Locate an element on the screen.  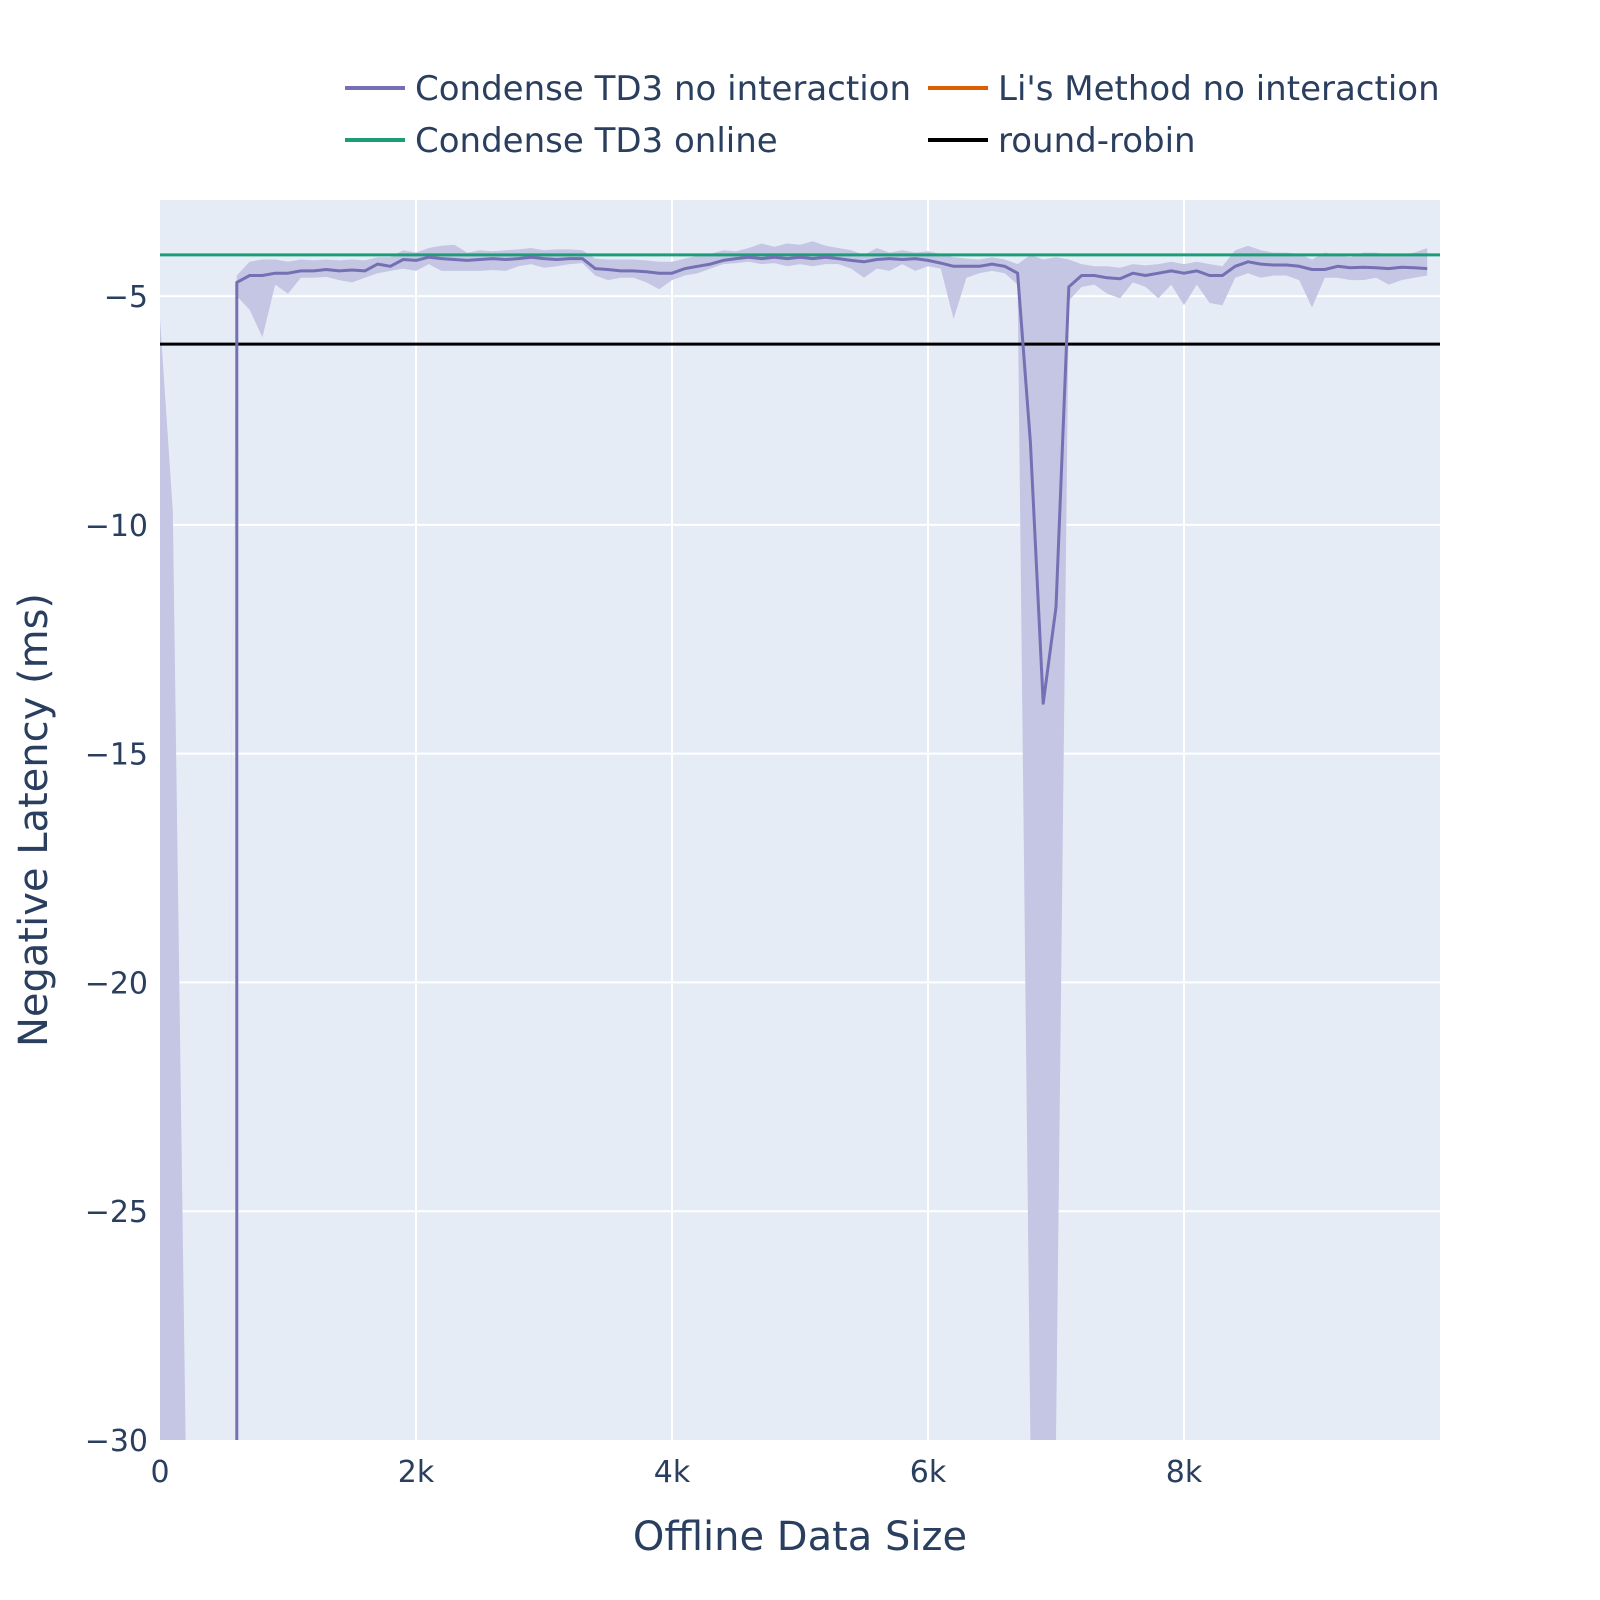
x-tick-label-4: 8k is located at coordinates (1184, 1472).